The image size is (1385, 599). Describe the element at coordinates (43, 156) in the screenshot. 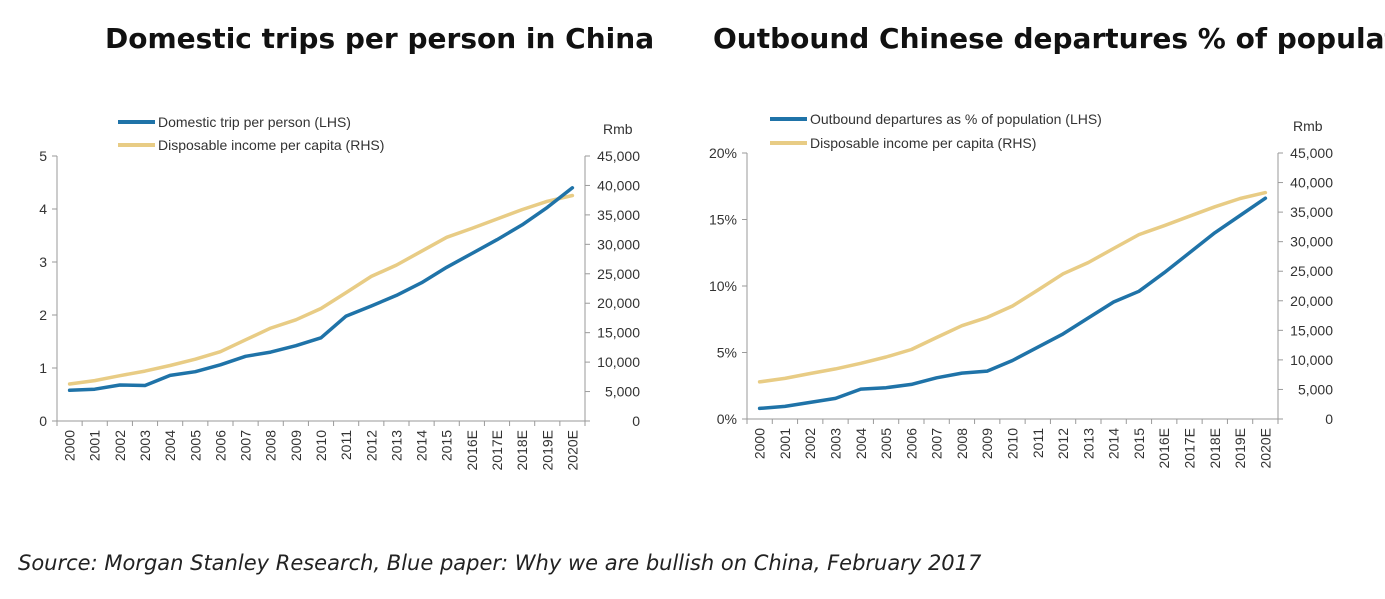

I see `y-left-tick-label: 5` at that location.